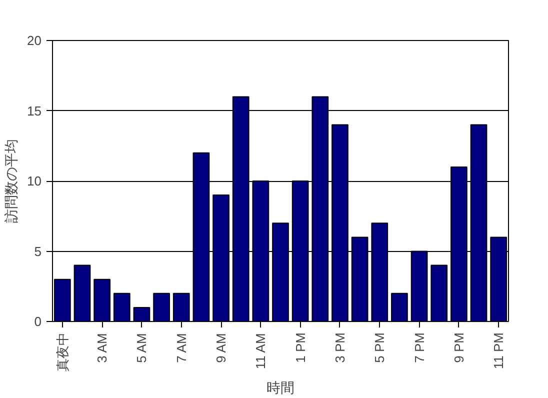  Describe the element at coordinates (102, 348) in the screenshot. I see `x-tick-label: 3 AM` at that location.